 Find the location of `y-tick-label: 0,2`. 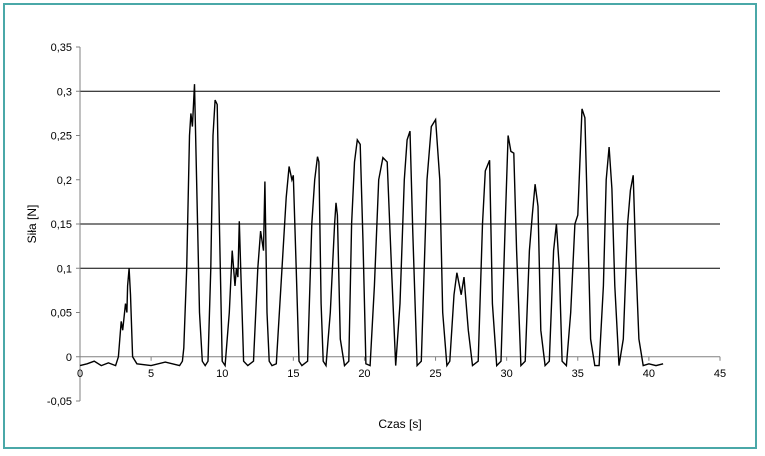

y-tick-label: 0,2 is located at coordinates (64, 181).